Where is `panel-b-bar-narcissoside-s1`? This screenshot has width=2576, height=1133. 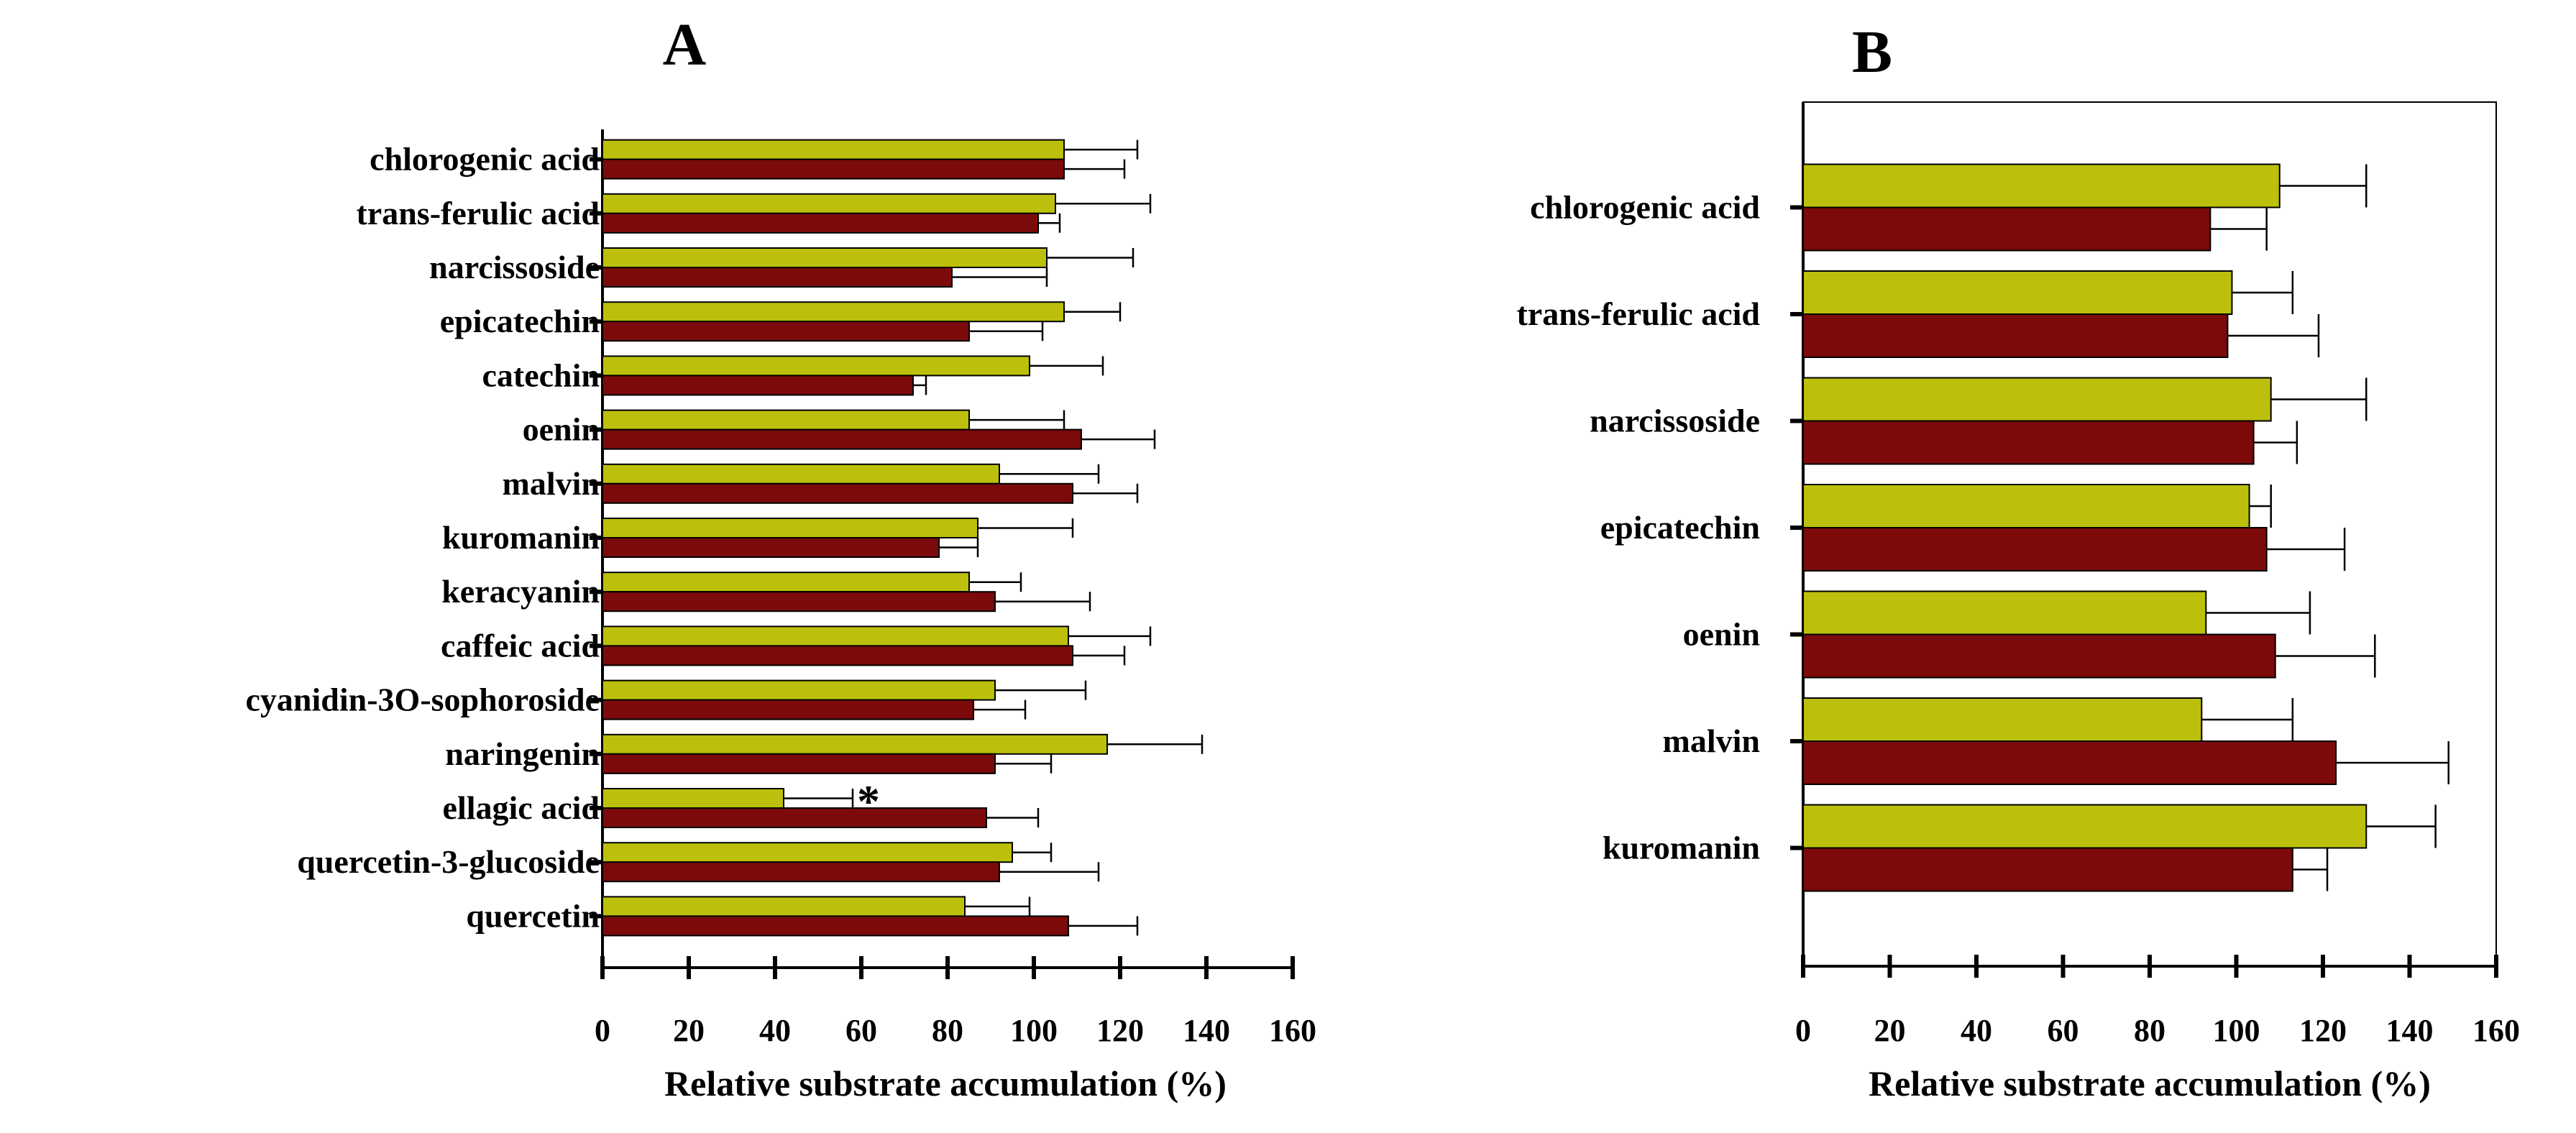
panel-b-bar-narcissoside-s1 is located at coordinates (2037, 399).